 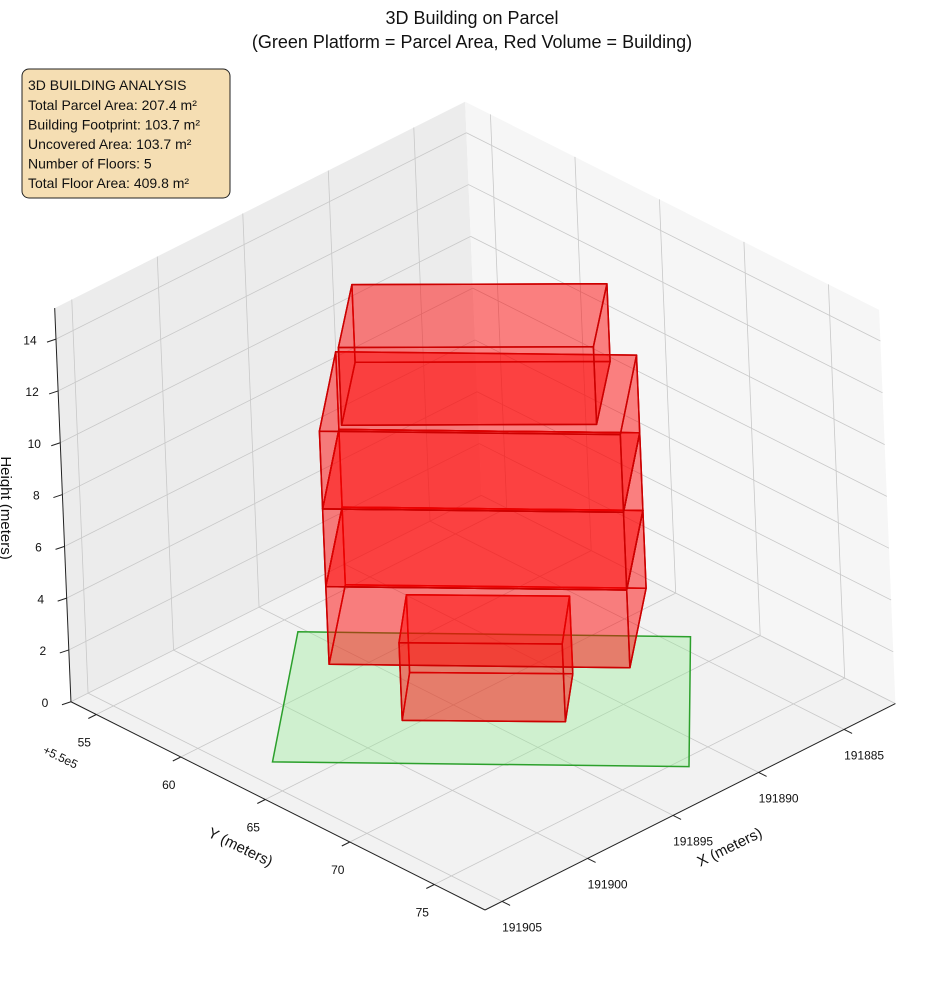 What do you see at coordinates (240, 848) in the screenshot?
I see `y-axis-label: Y (meters)` at bounding box center [240, 848].